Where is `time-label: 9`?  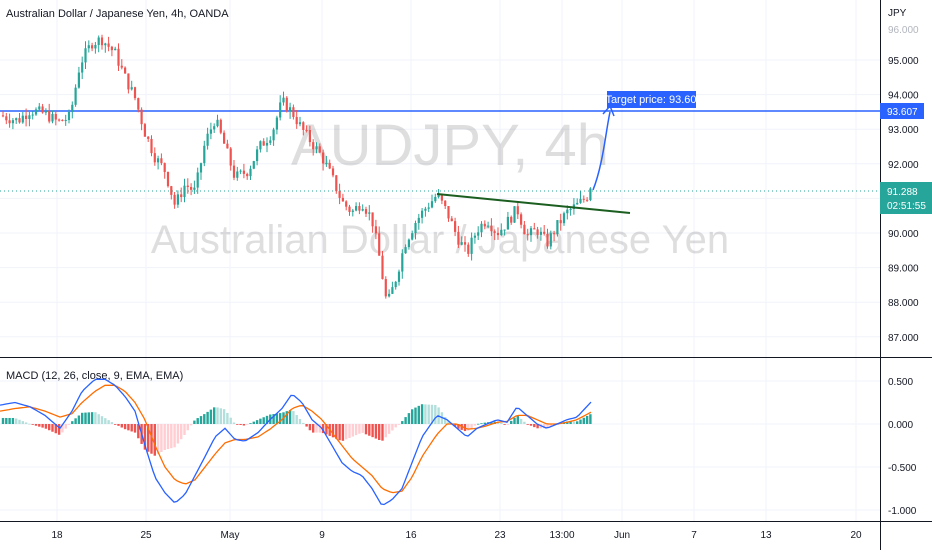 time-label: 9 is located at coordinates (322, 535).